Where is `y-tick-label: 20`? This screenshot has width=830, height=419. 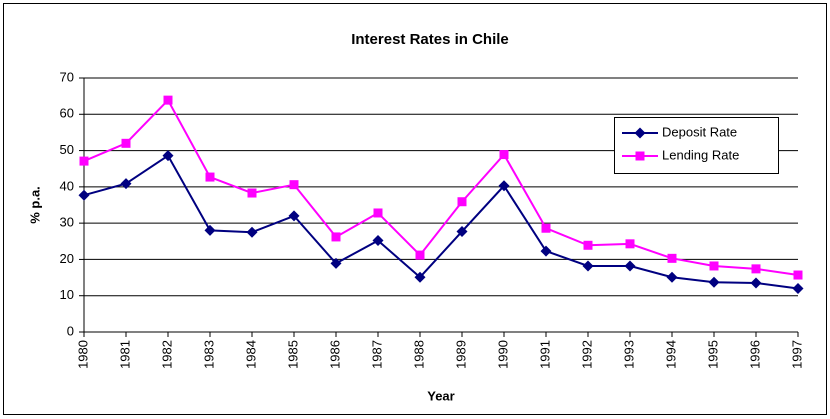 y-tick-label: 20 is located at coordinates (67, 258).